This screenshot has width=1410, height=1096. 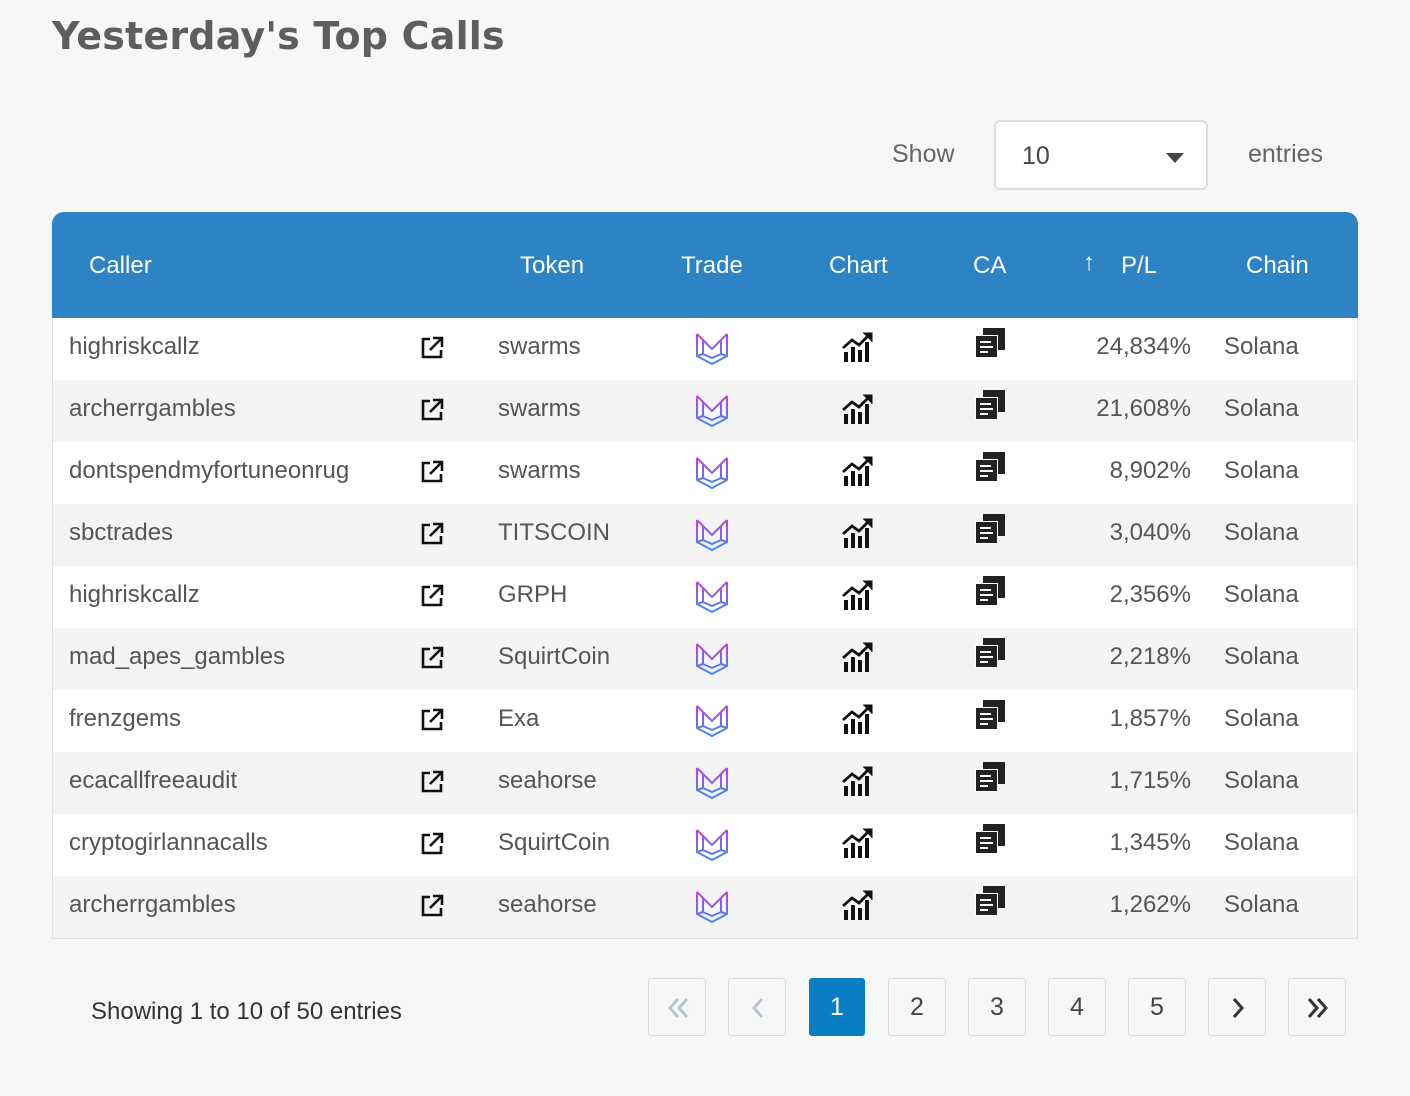 I want to click on table-header: Caller Token Trade Chart CA ↑ P/L Chain, so click(x=705, y=265).